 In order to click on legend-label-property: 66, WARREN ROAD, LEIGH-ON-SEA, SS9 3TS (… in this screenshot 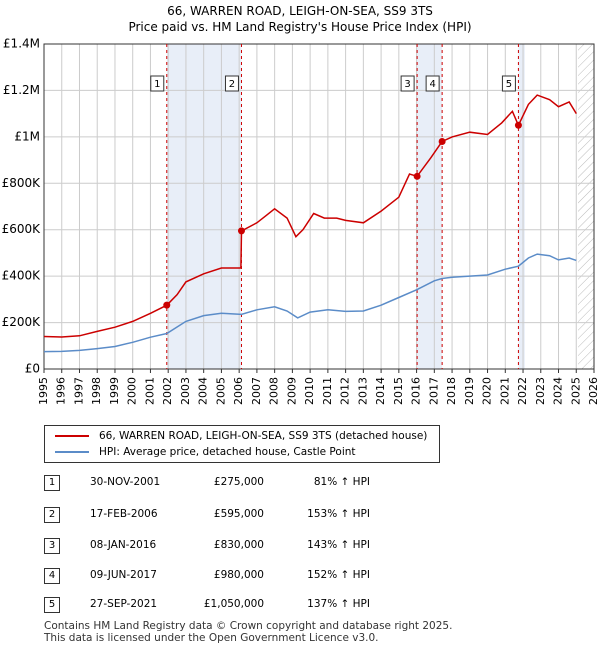, I will do `click(263, 436)`.